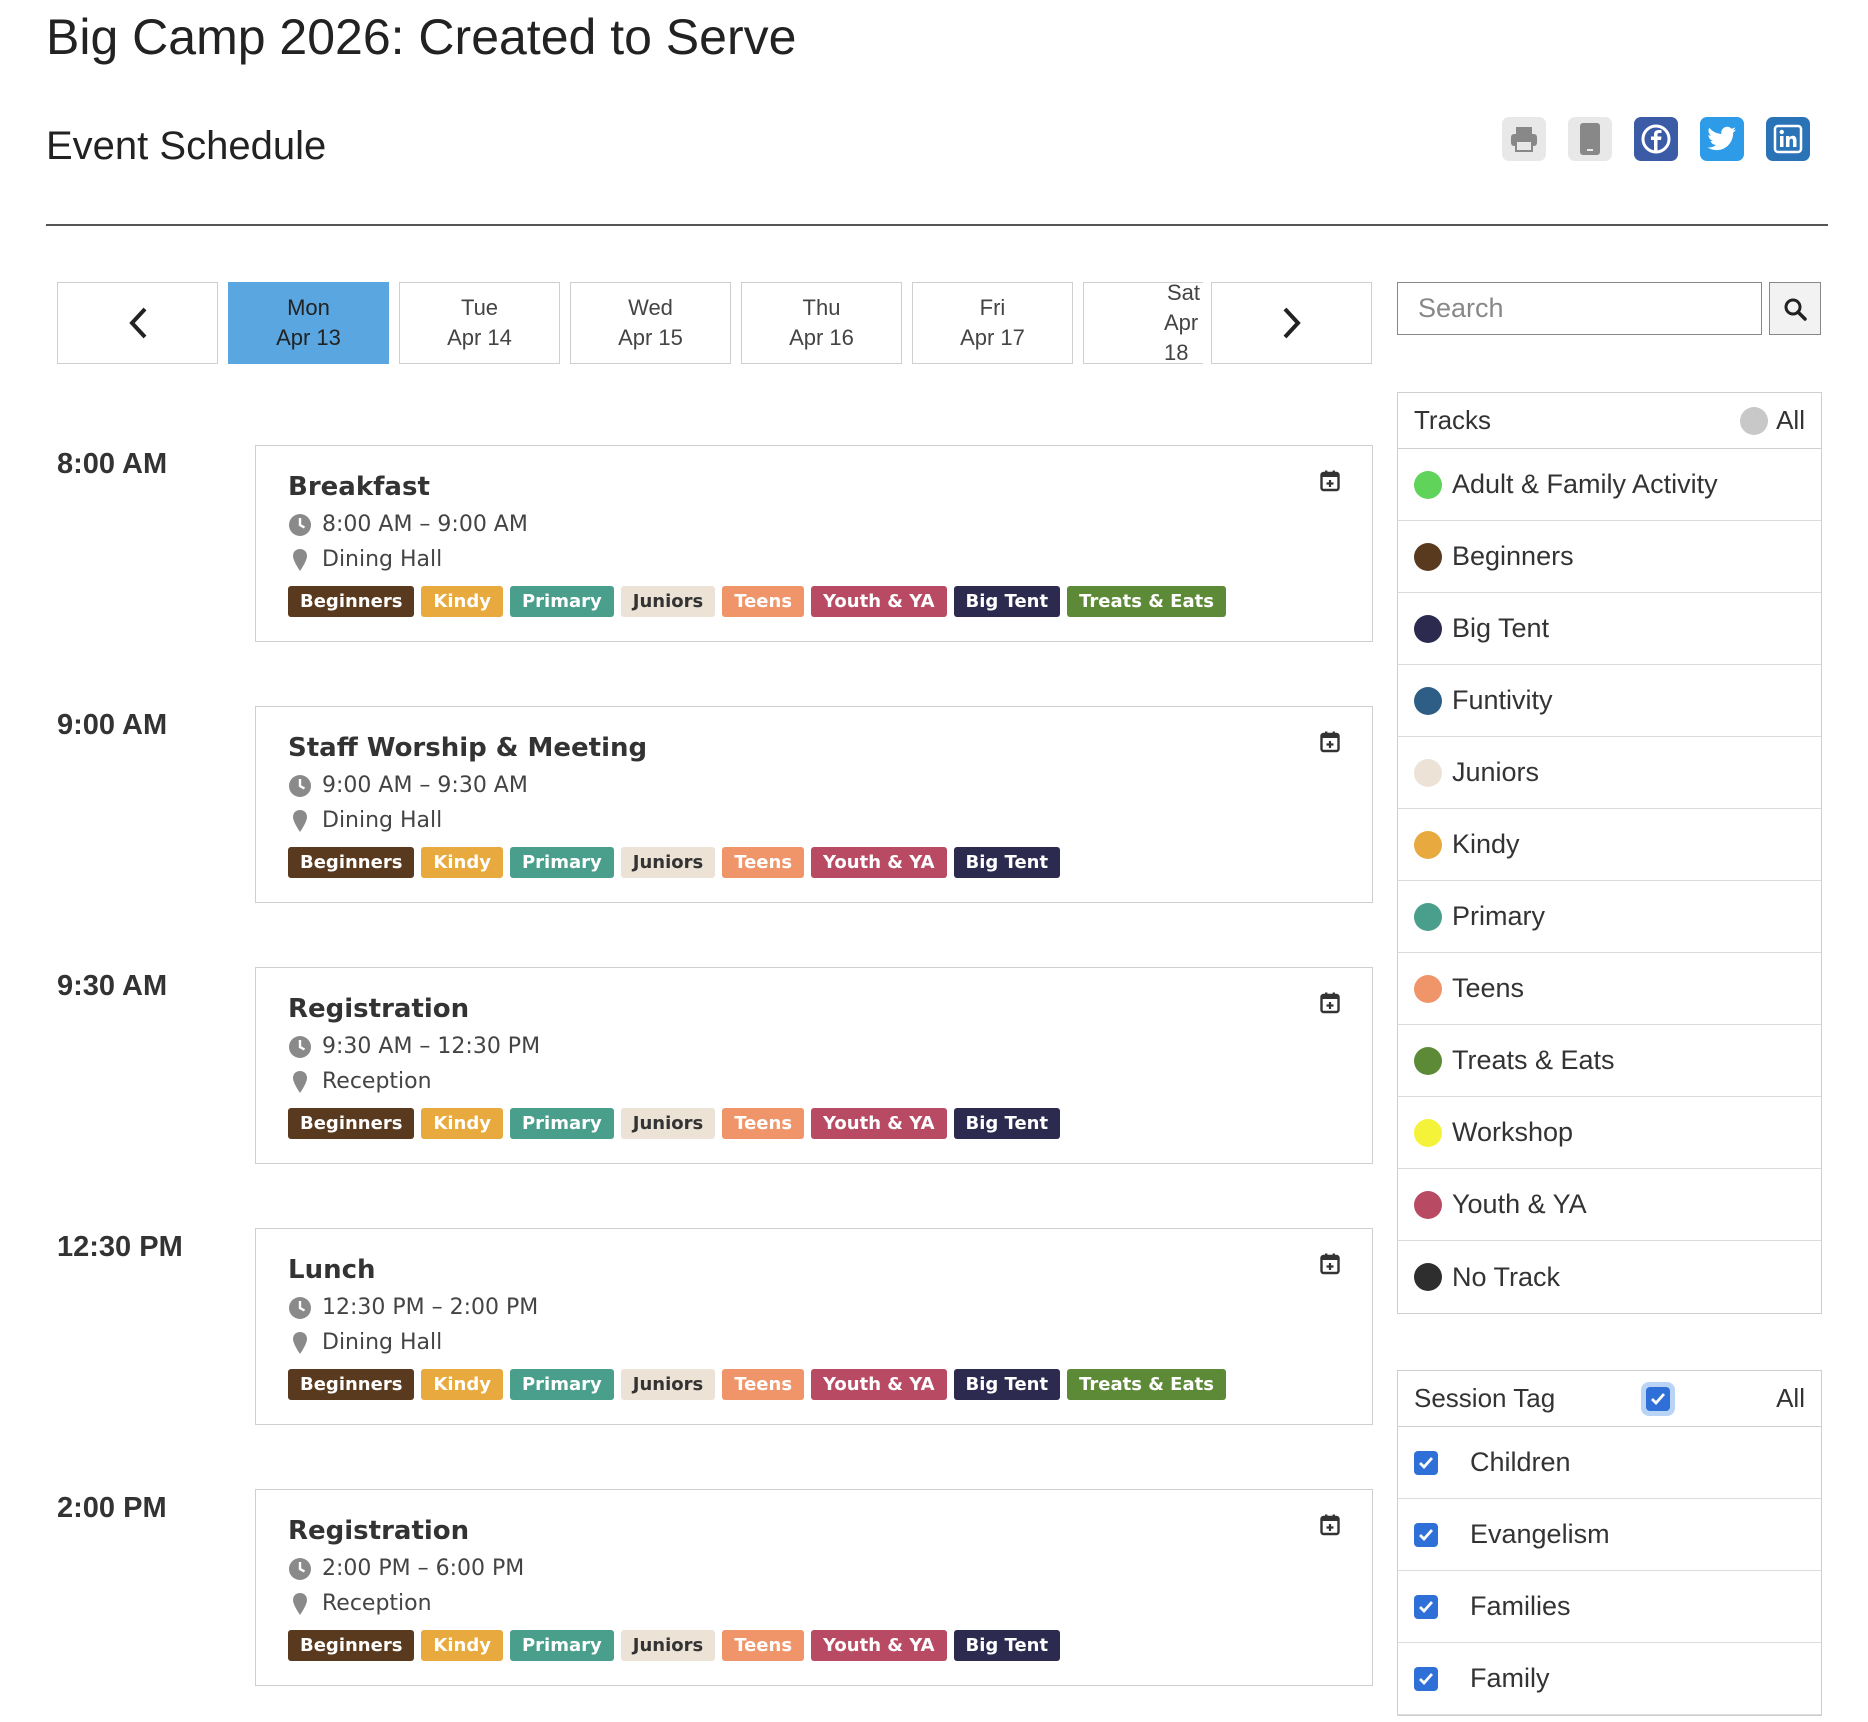  Describe the element at coordinates (1609, 917) in the screenshot. I see `track-filter-item: Primary` at that location.